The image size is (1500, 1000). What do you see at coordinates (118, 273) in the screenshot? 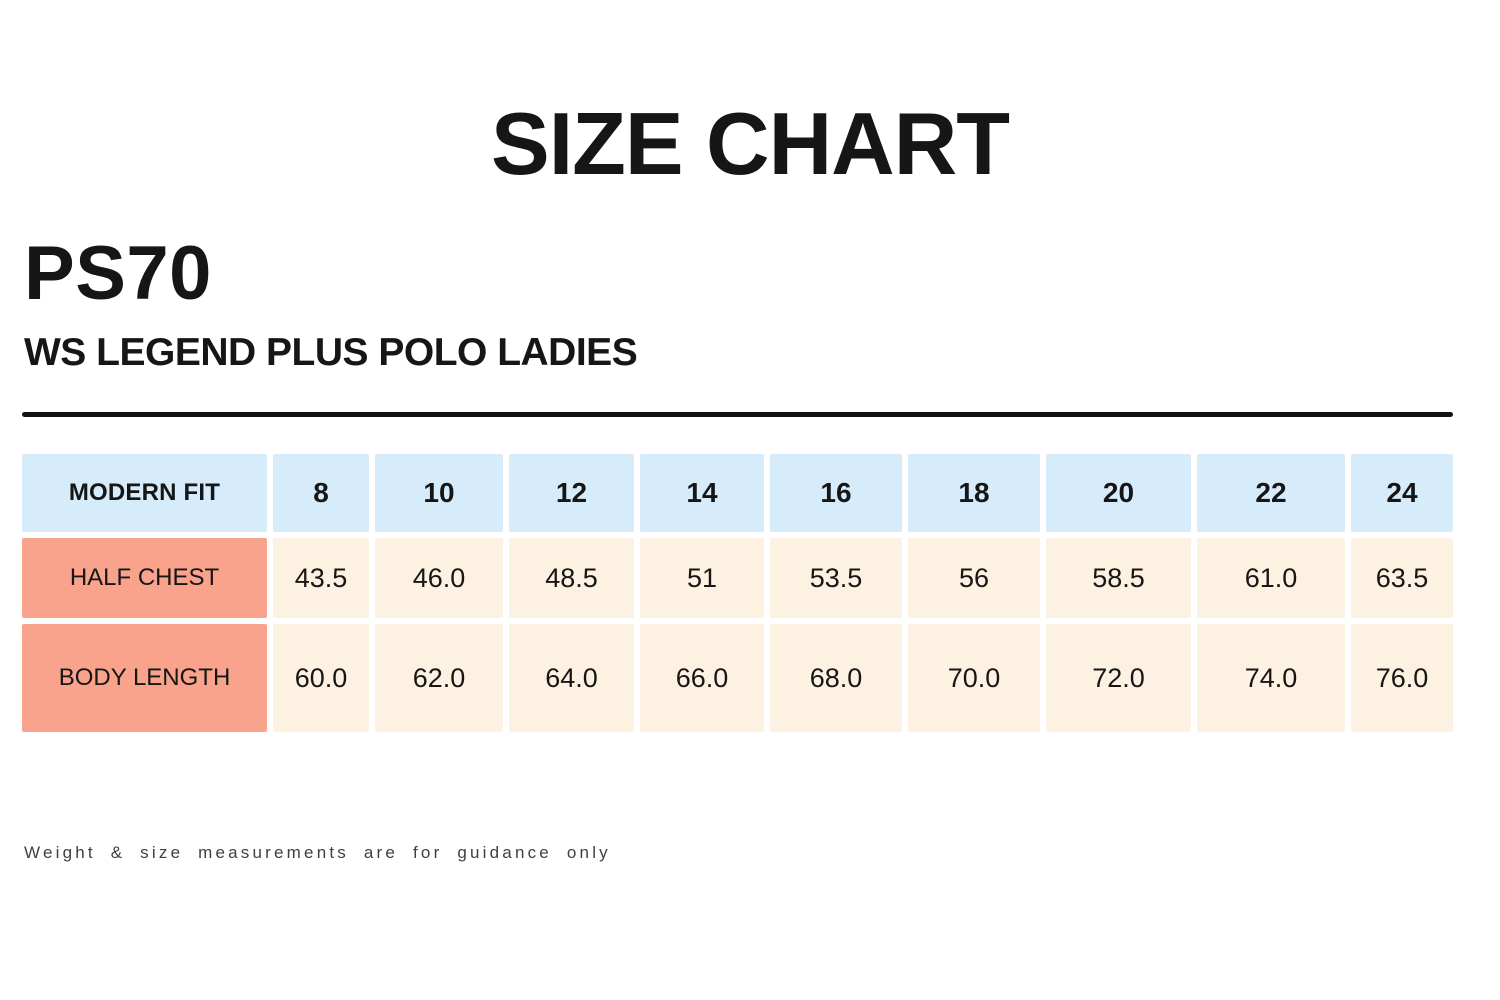
I see `product-code: PS70` at bounding box center [118, 273].